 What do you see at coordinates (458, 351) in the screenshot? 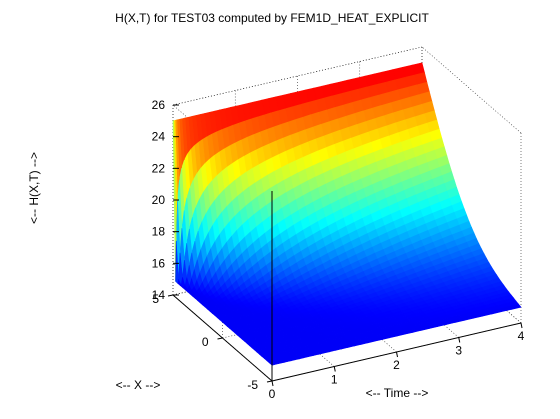
I see `time-tick-label: 3` at bounding box center [458, 351].